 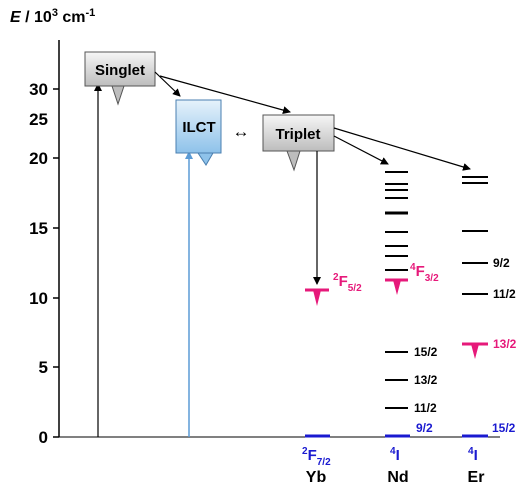 I want to click on triplet-state-box: Triplet, so click(x=298, y=143).